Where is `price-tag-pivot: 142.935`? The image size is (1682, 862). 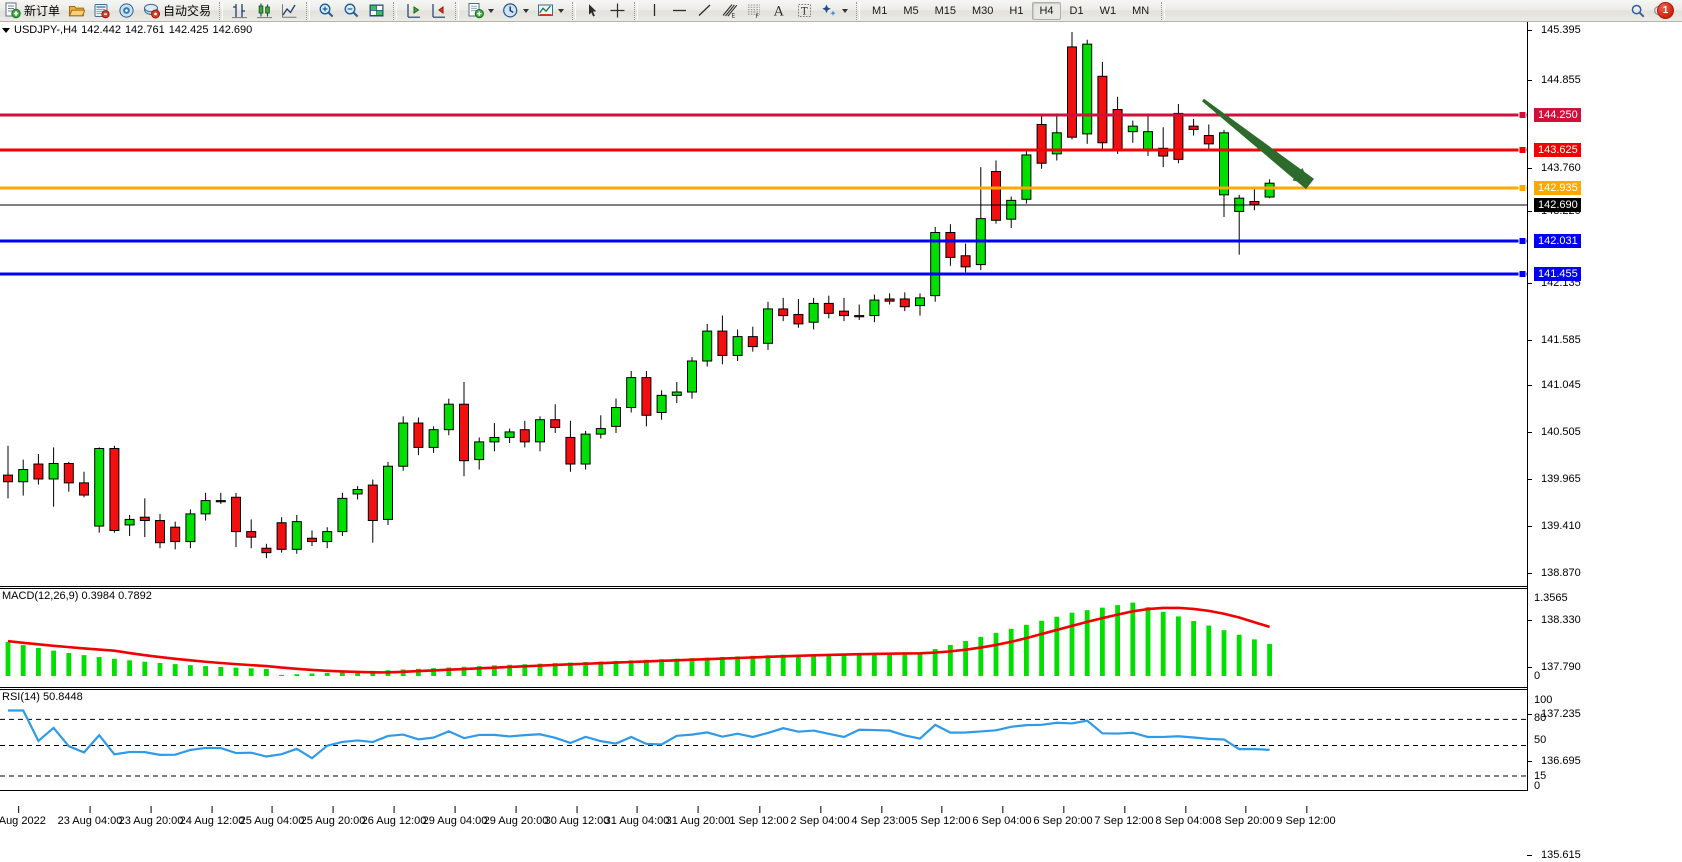 price-tag-pivot: 142.935 is located at coordinates (1557, 188).